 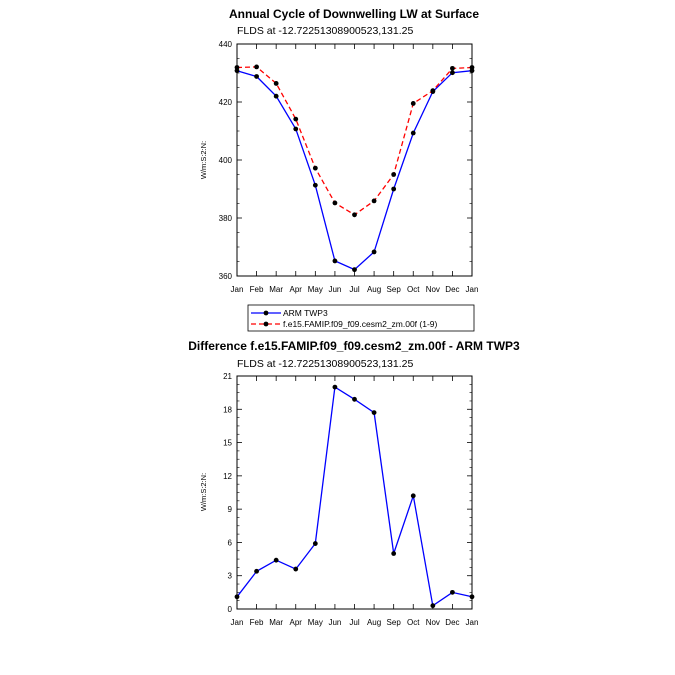 I want to click on y-tick-label: 12, so click(x=227, y=476).